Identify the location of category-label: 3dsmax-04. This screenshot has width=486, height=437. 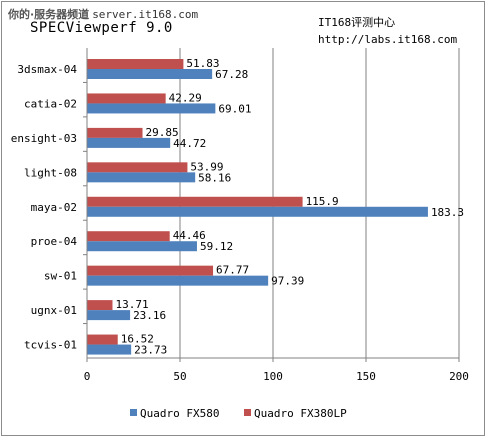
(47, 69).